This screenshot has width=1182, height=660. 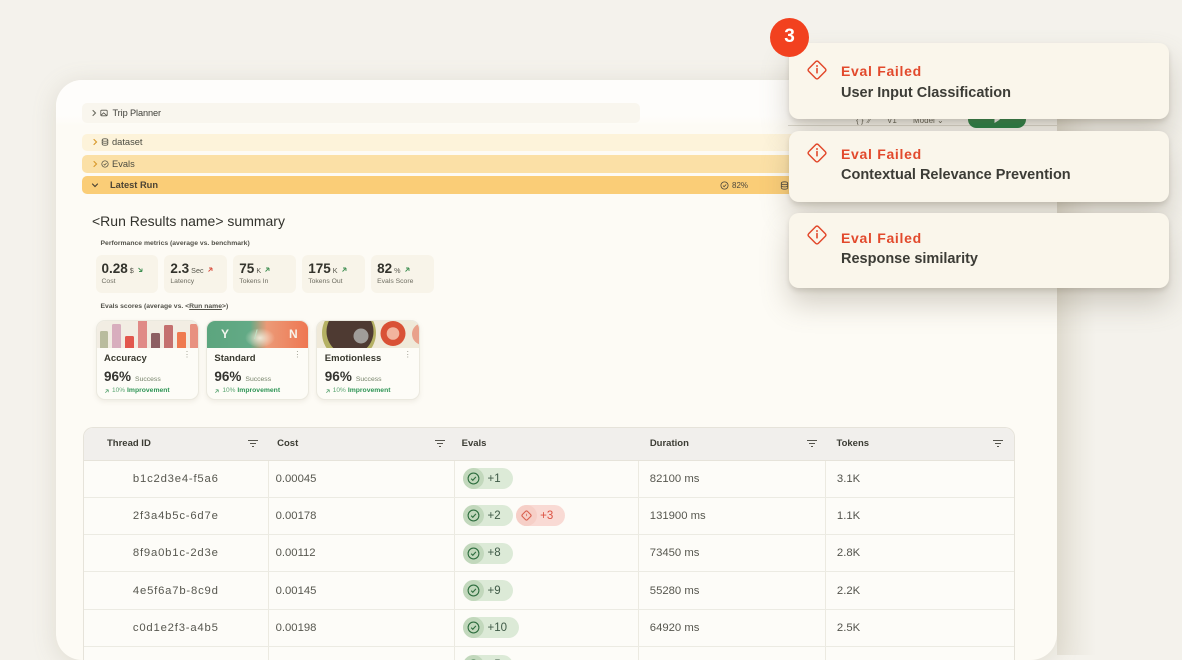 I want to click on svg-text: N, so click(x=293, y=334).